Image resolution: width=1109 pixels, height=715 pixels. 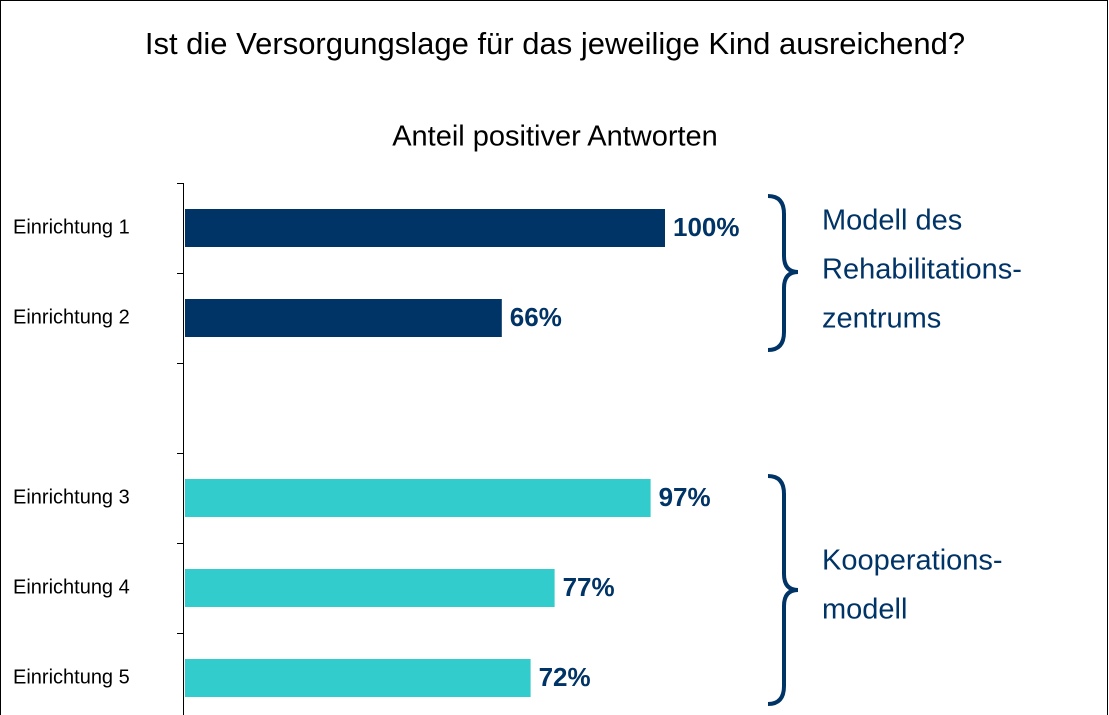 What do you see at coordinates (71, 587) in the screenshot?
I see `y-tick-label: Einrichtung 4` at bounding box center [71, 587].